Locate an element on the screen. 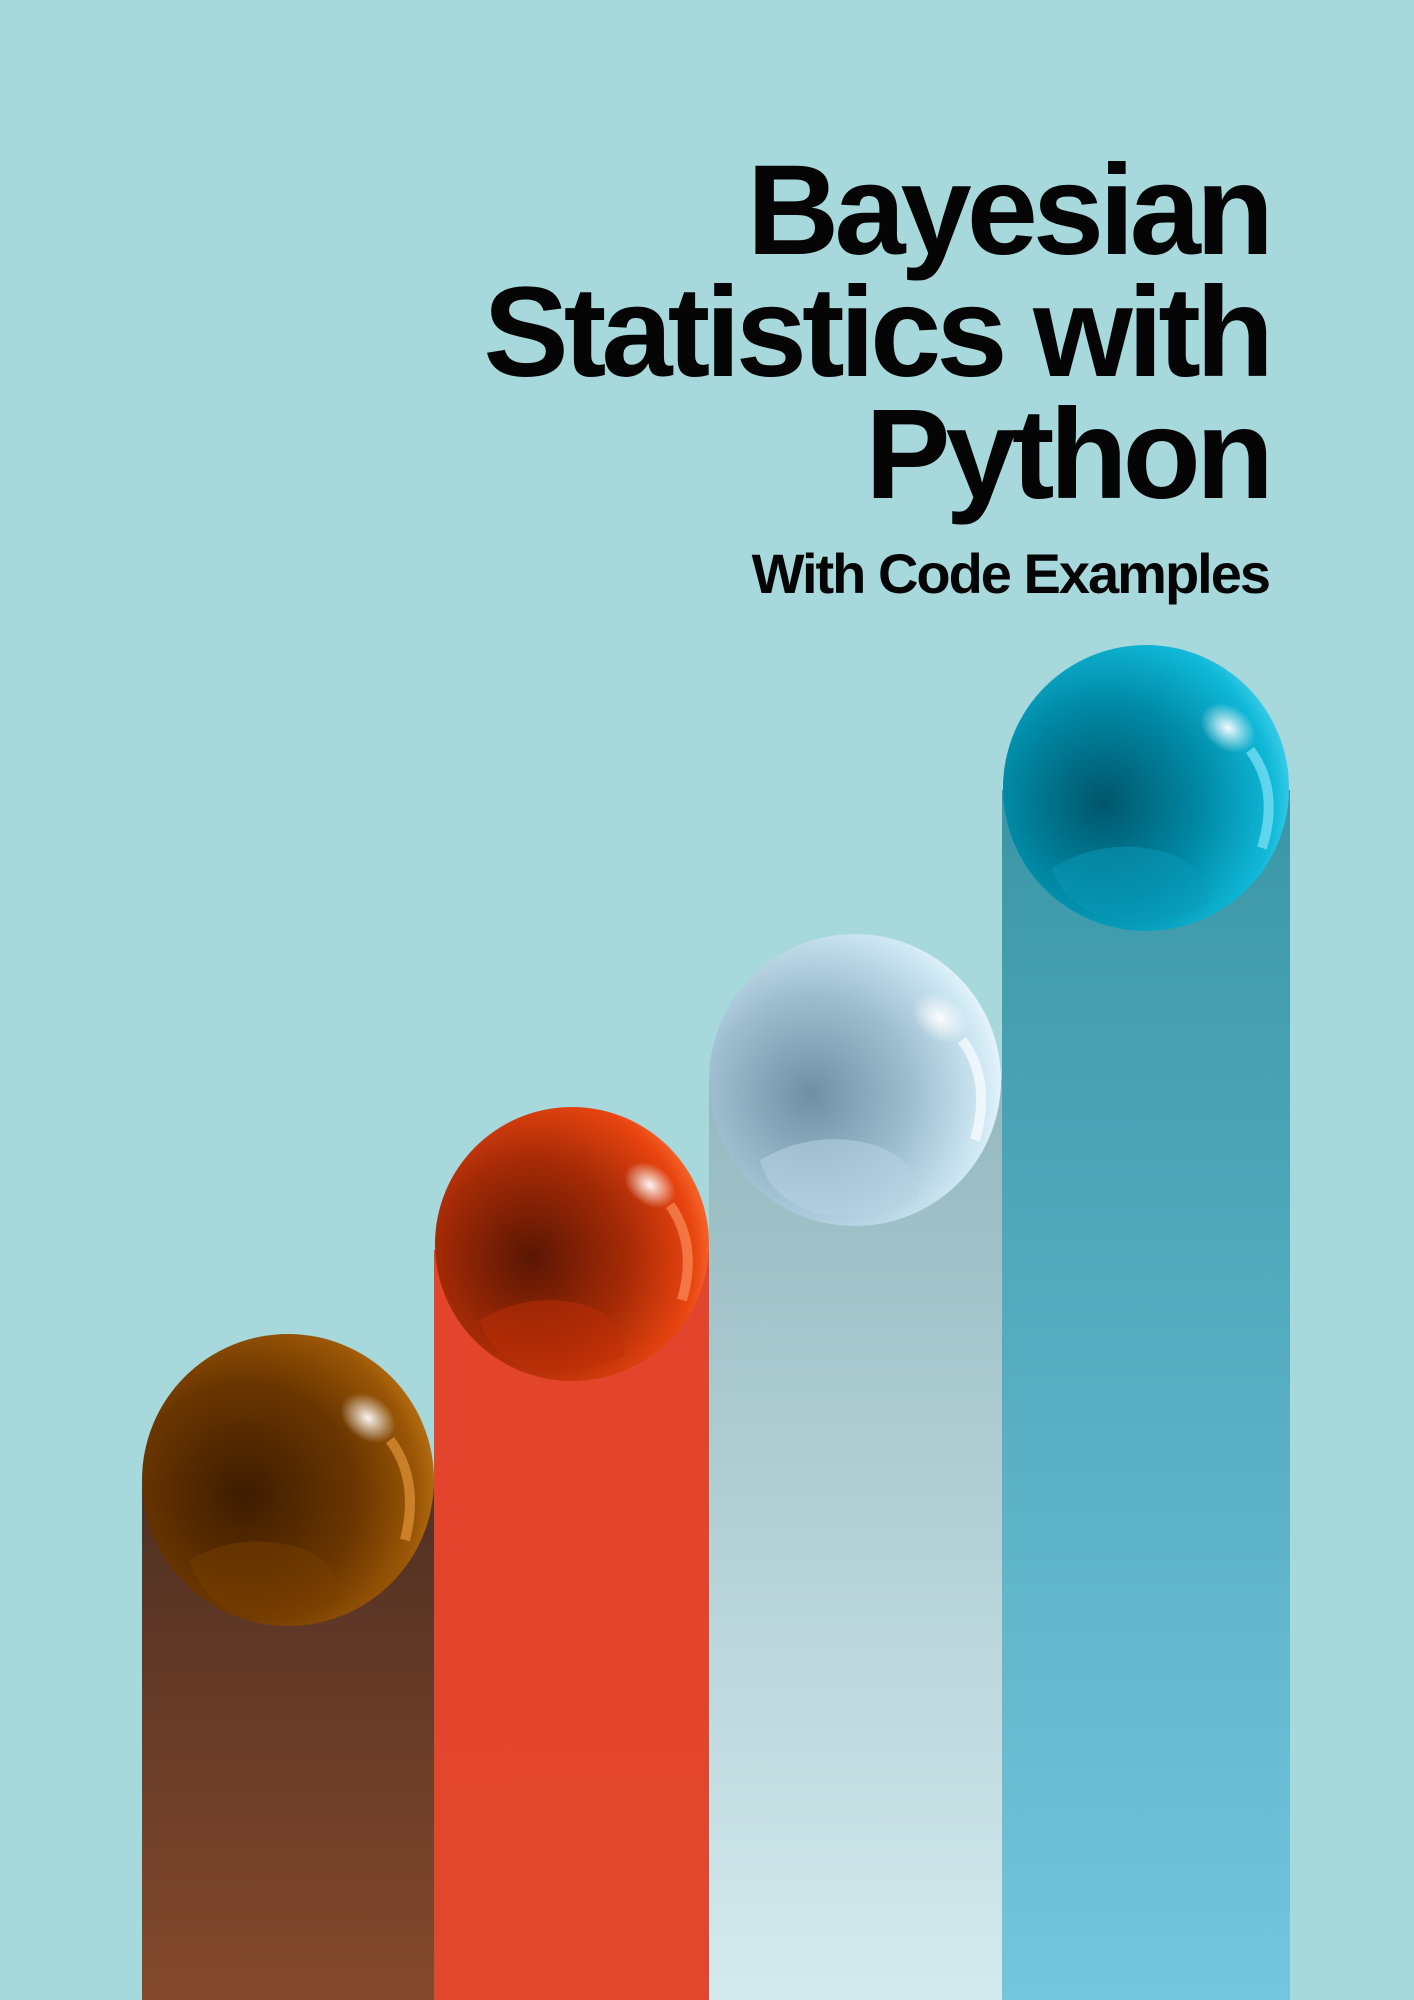  title-line-2: Statistics with is located at coordinates (878, 332).